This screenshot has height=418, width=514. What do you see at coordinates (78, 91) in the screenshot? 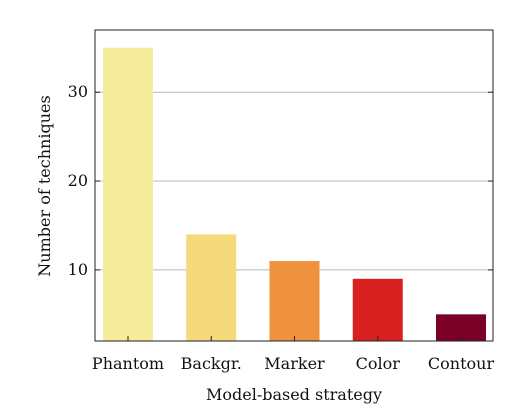
I see `y-tick-label: 30` at bounding box center [78, 91].